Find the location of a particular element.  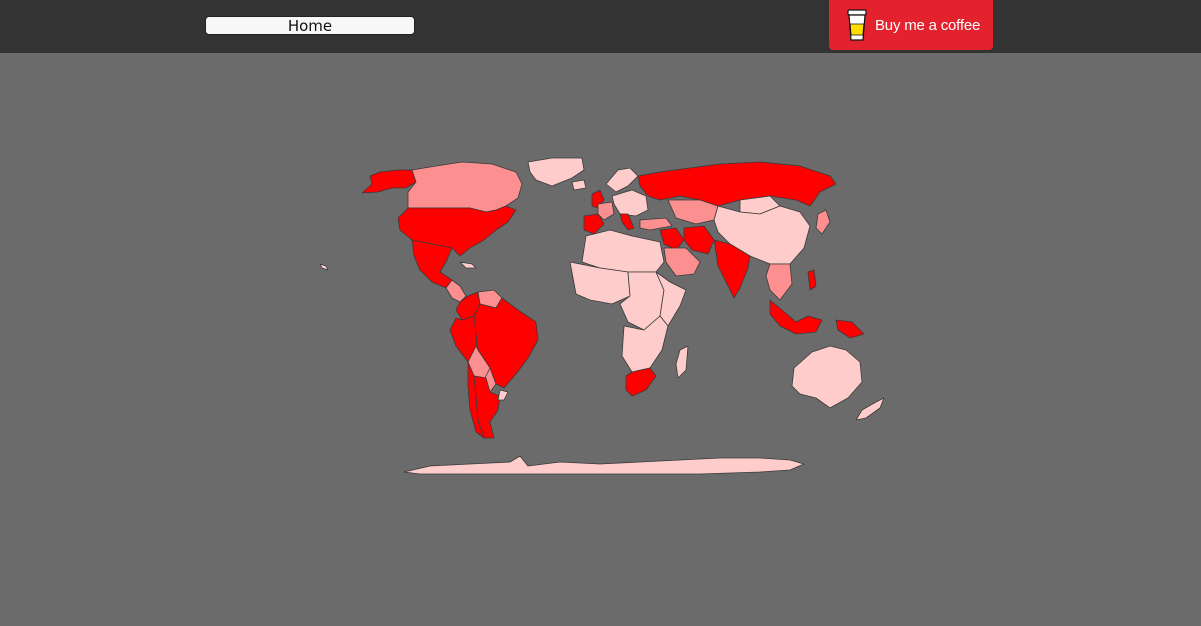

coffee-cup-icon is located at coordinates (857, 25).